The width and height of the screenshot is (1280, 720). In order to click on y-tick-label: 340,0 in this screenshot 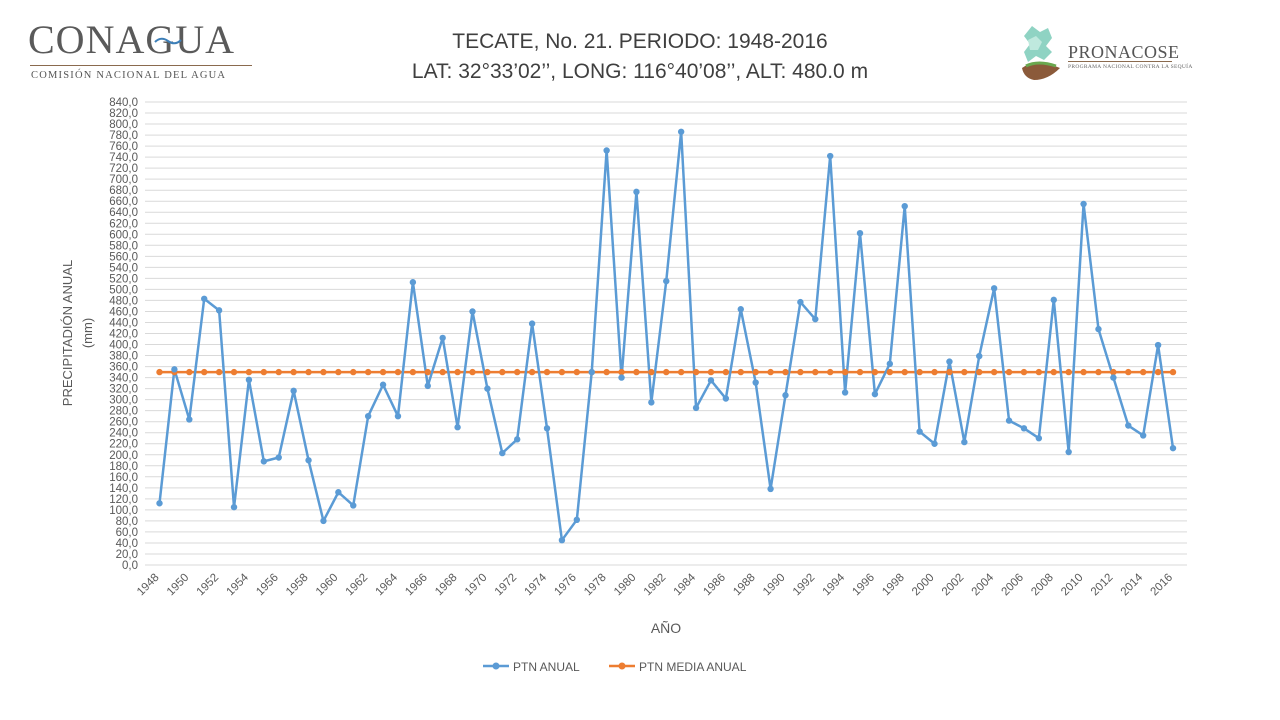, I will do `click(123, 379)`.